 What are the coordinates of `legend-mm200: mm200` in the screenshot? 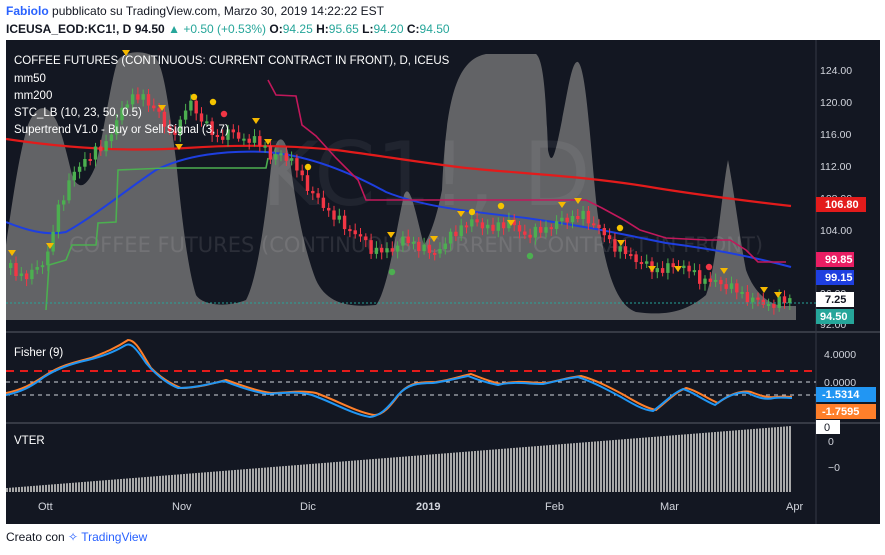 It's located at (33, 96).